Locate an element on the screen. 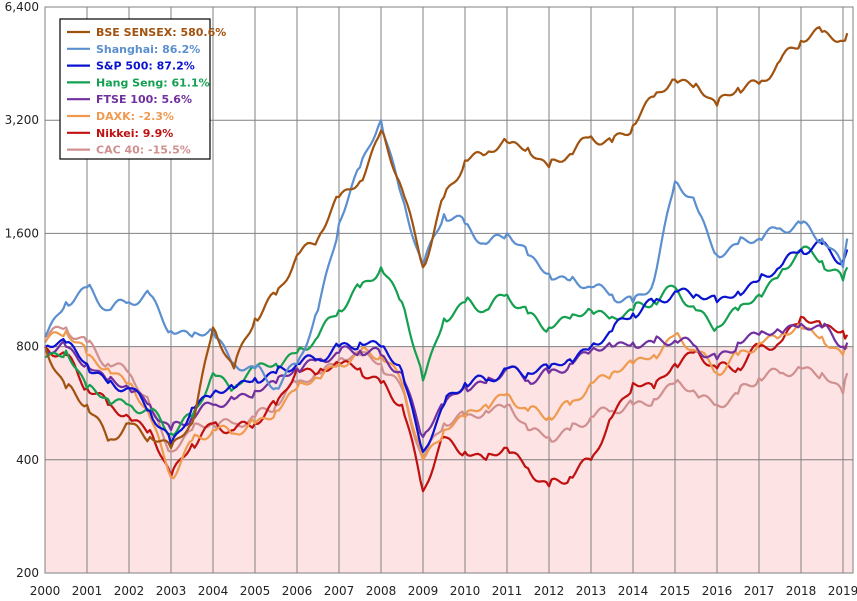  x-tick-label: 2018 is located at coordinates (801, 591).